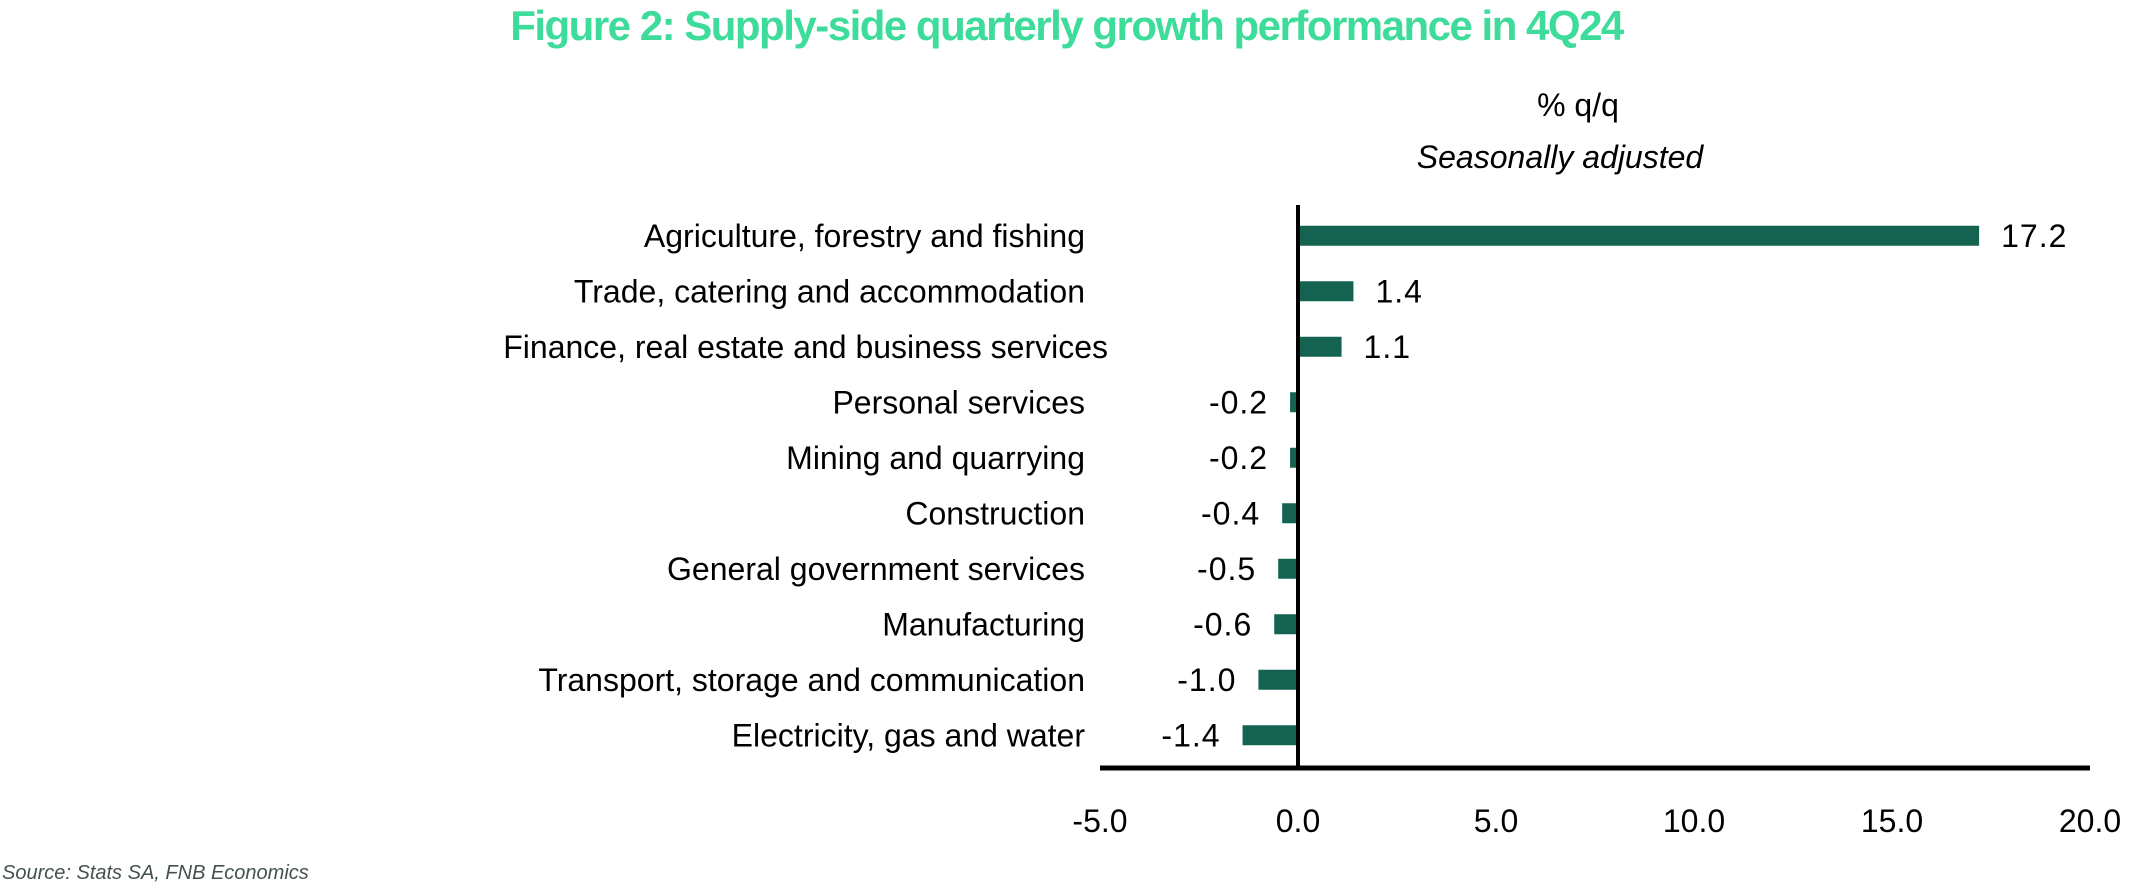  I want to click on chart-subtitle: Seasonally adjusted, so click(1561, 157).